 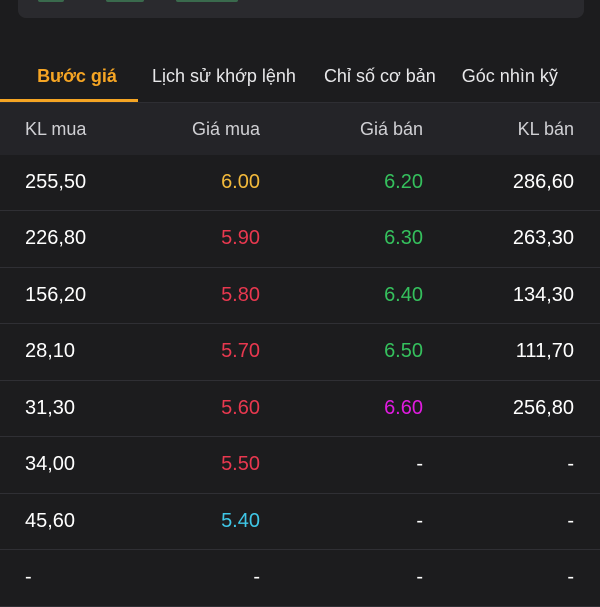 I want to click on tab-chi-so-co-ban: Chỉ số cơ bản, so click(x=380, y=76).